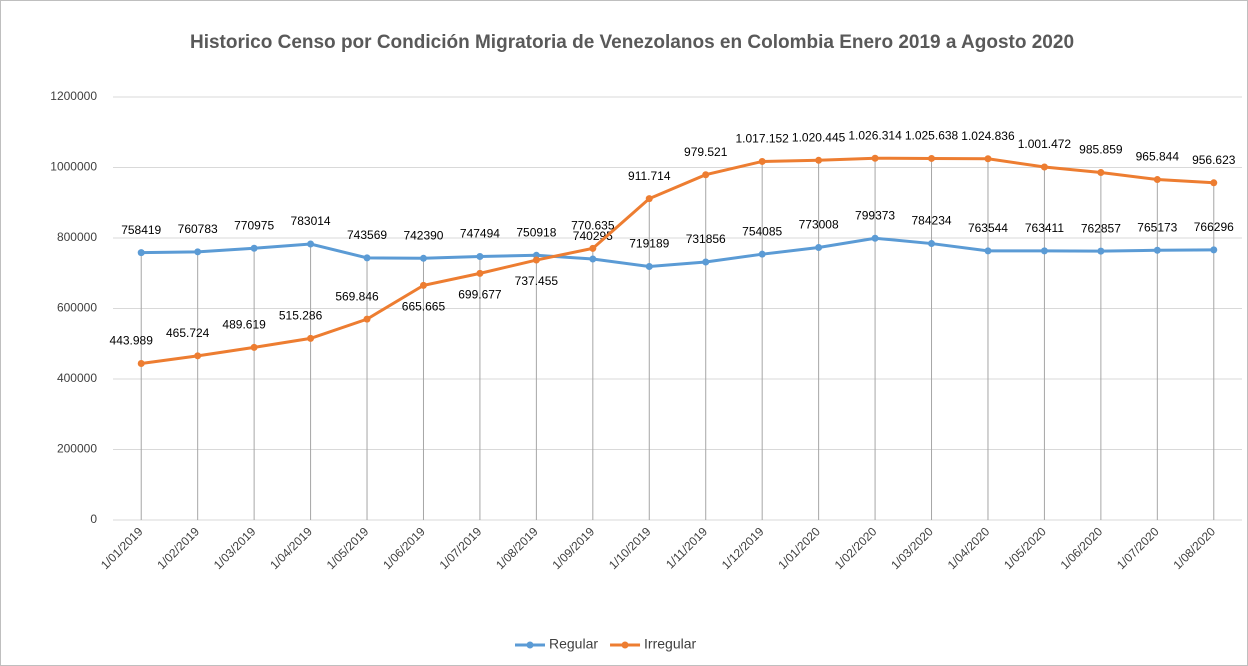 This screenshot has width=1248, height=666. What do you see at coordinates (1101, 150) in the screenshot?
I see `data-label: 985.859` at bounding box center [1101, 150].